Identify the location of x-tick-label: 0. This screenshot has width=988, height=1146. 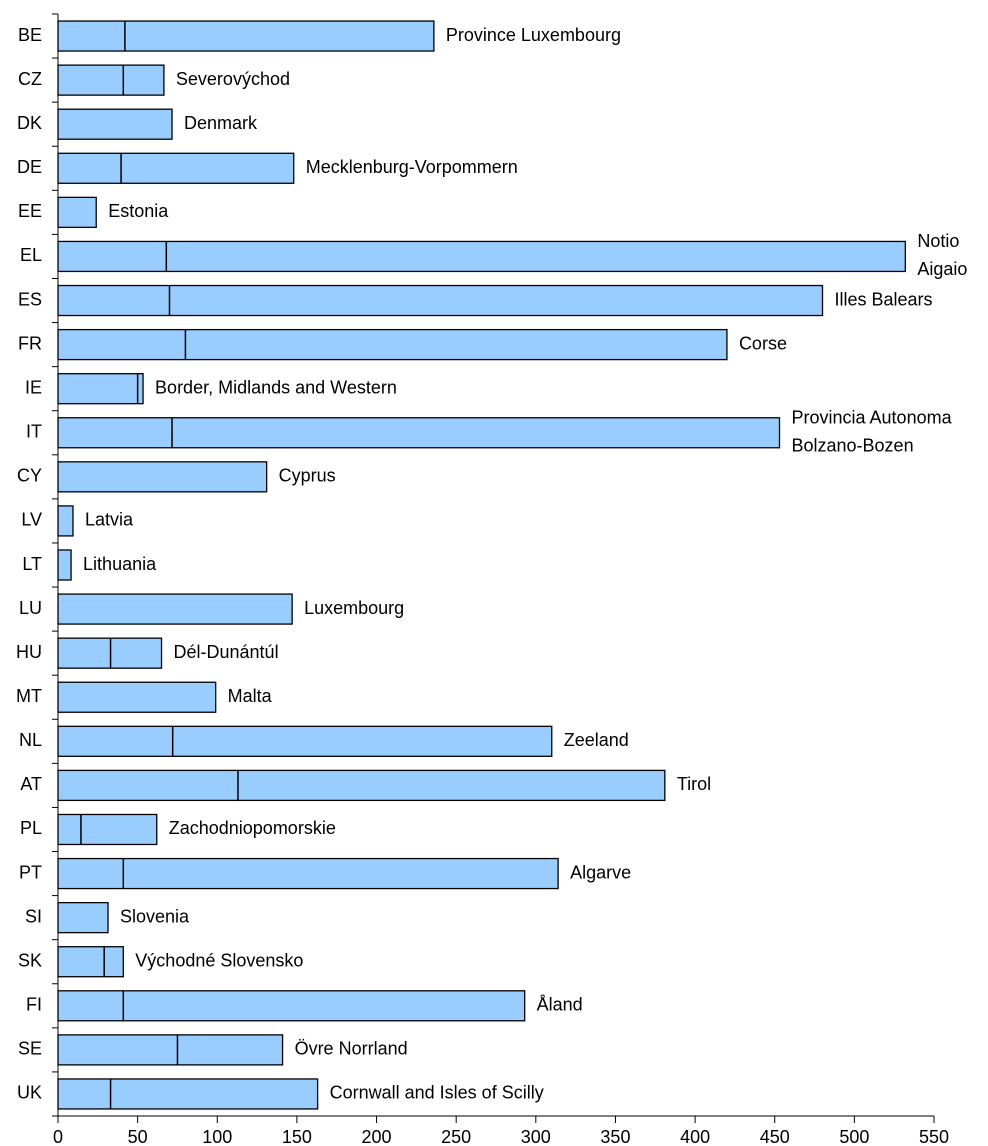
(58, 1136).